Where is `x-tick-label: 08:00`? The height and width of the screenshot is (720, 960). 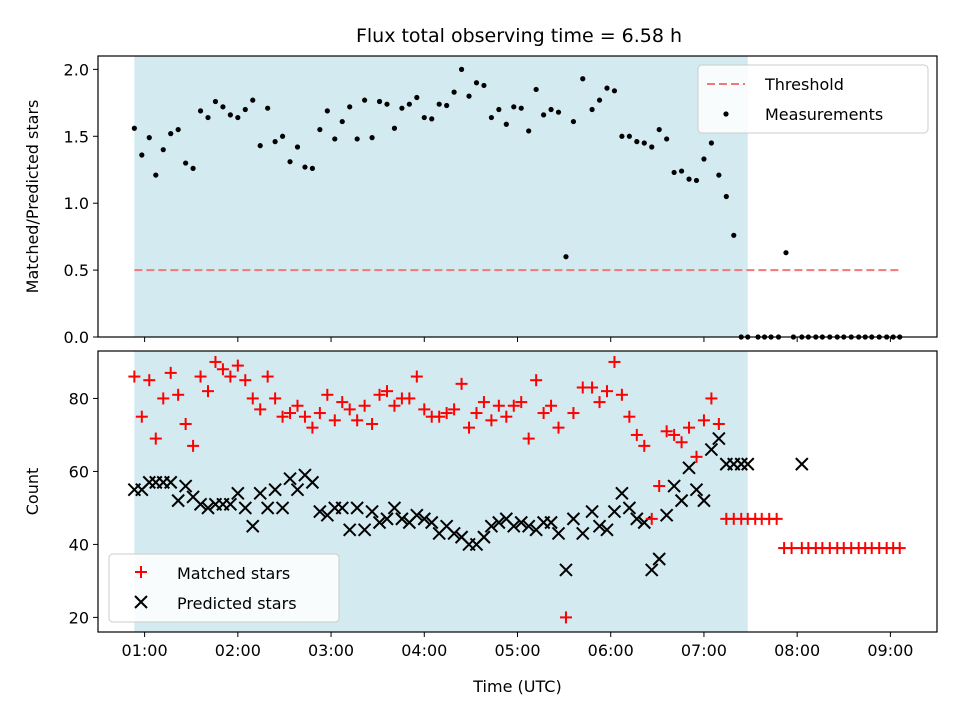
x-tick-label: 08:00 is located at coordinates (797, 650).